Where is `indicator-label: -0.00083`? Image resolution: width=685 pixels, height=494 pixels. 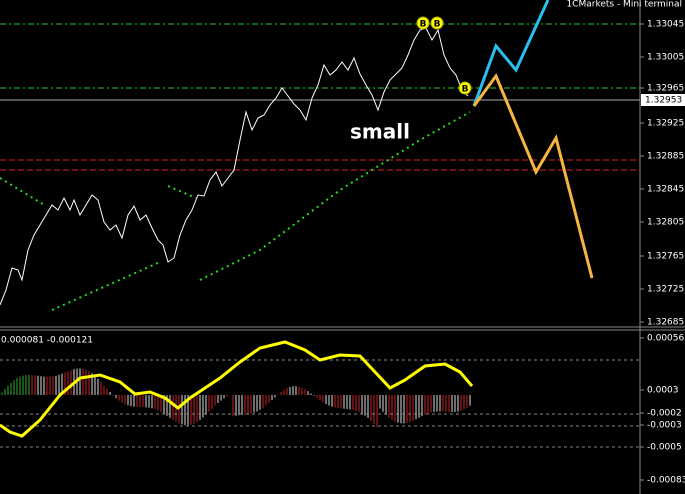 indicator-label: -0.00083 is located at coordinates (666, 481).